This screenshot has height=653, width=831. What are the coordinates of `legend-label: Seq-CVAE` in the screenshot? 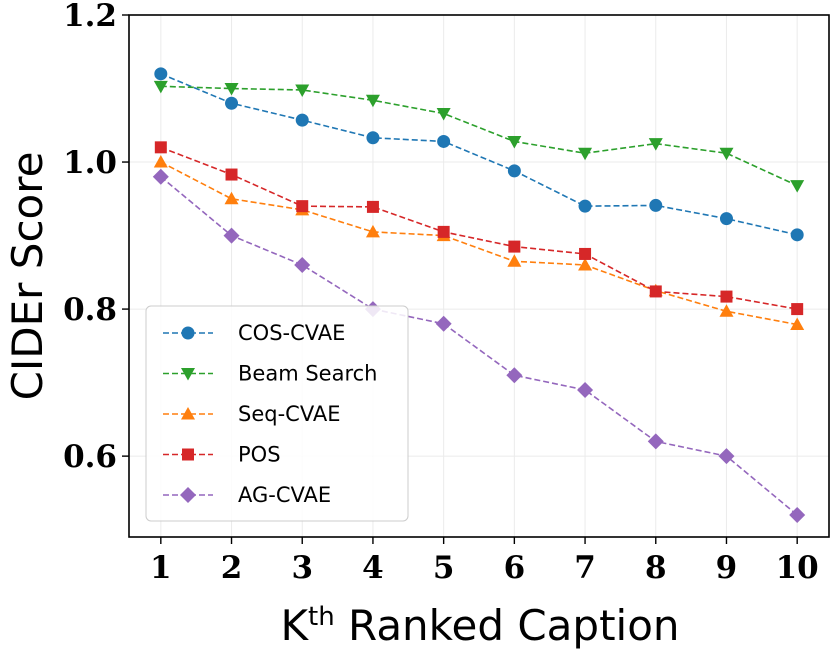 It's located at (289, 414).